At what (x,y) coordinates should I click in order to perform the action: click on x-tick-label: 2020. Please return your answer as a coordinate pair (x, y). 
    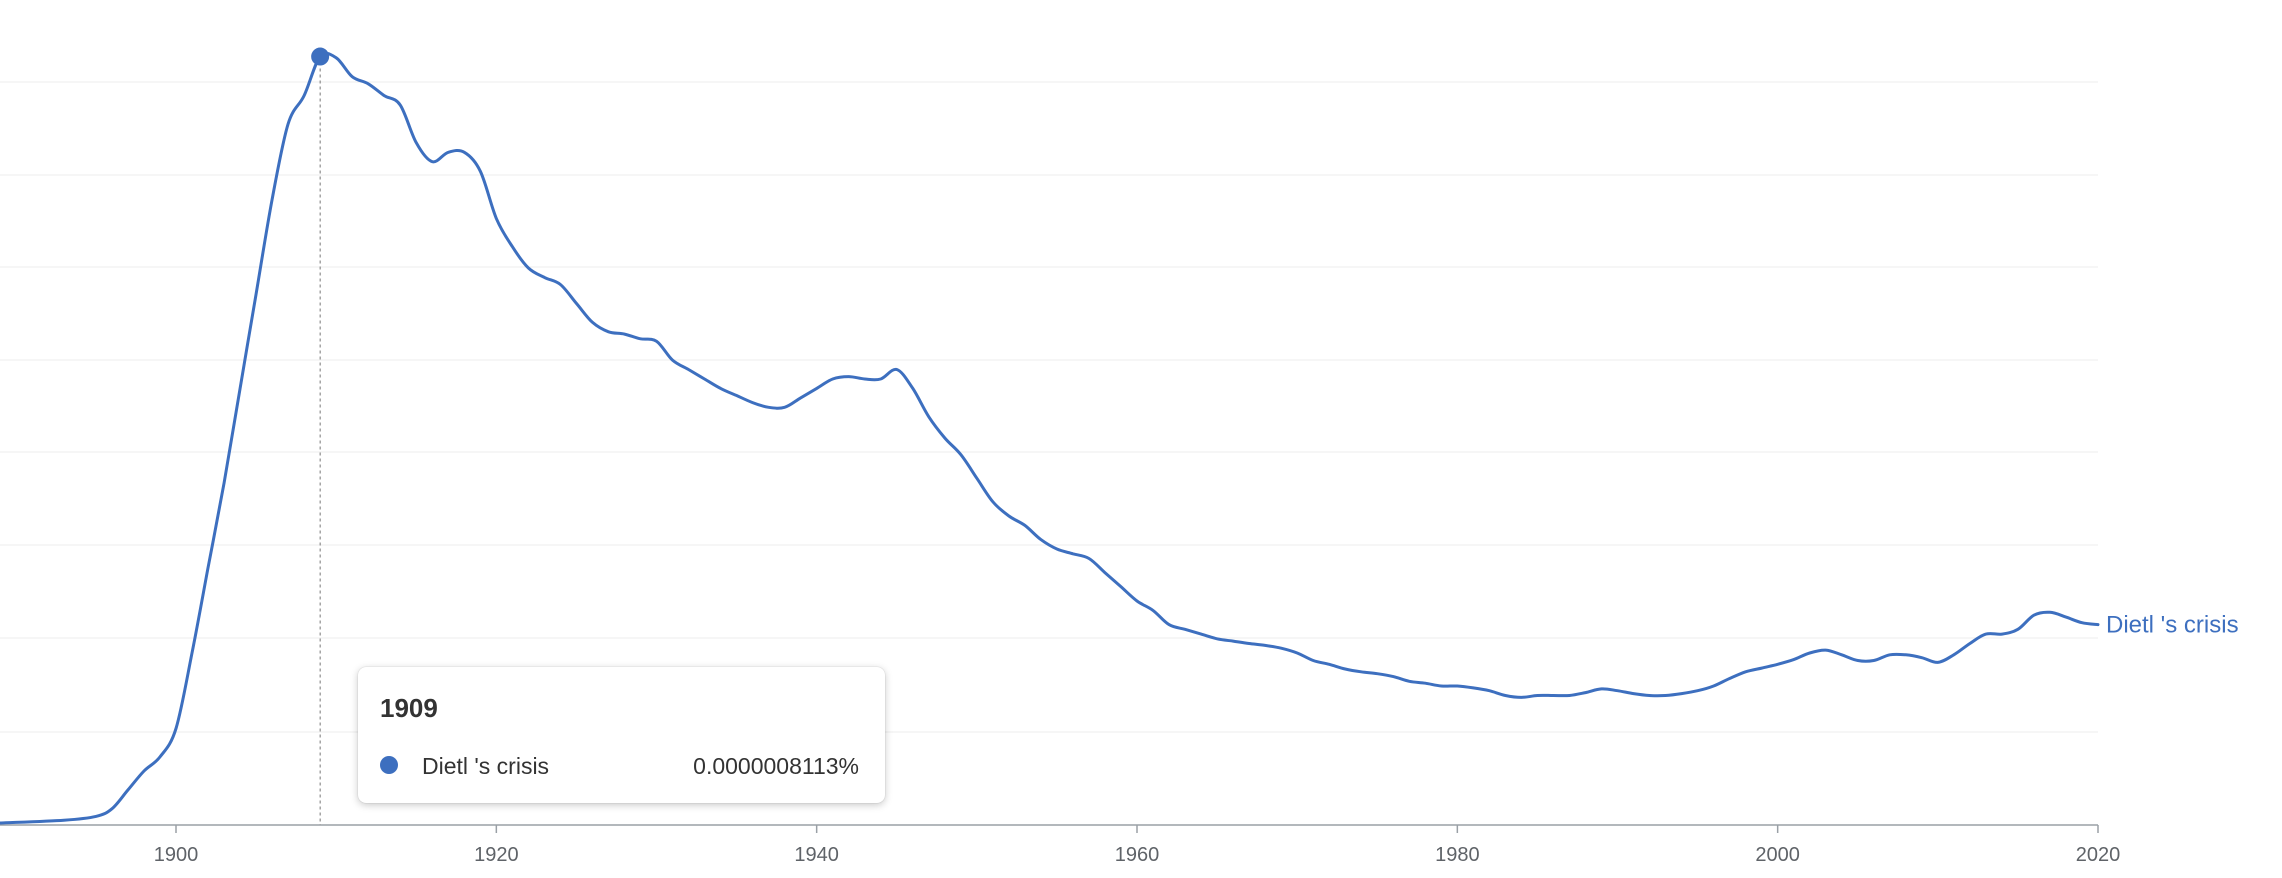
    Looking at the image, I should click on (2098, 855).